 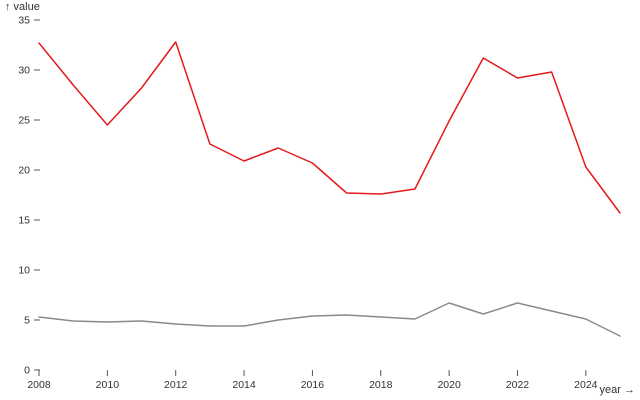 What do you see at coordinates (24, 221) in the screenshot?
I see `y-tick-label: 15` at bounding box center [24, 221].